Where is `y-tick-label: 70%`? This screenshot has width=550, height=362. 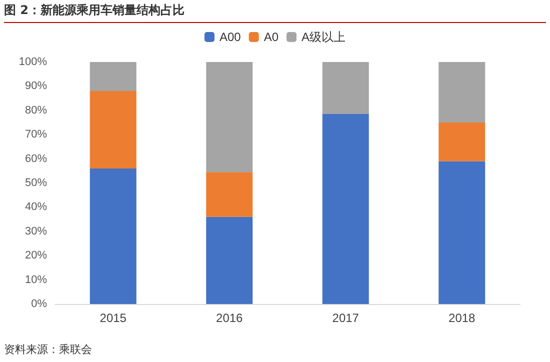
y-tick-label: 70% is located at coordinates (36, 134).